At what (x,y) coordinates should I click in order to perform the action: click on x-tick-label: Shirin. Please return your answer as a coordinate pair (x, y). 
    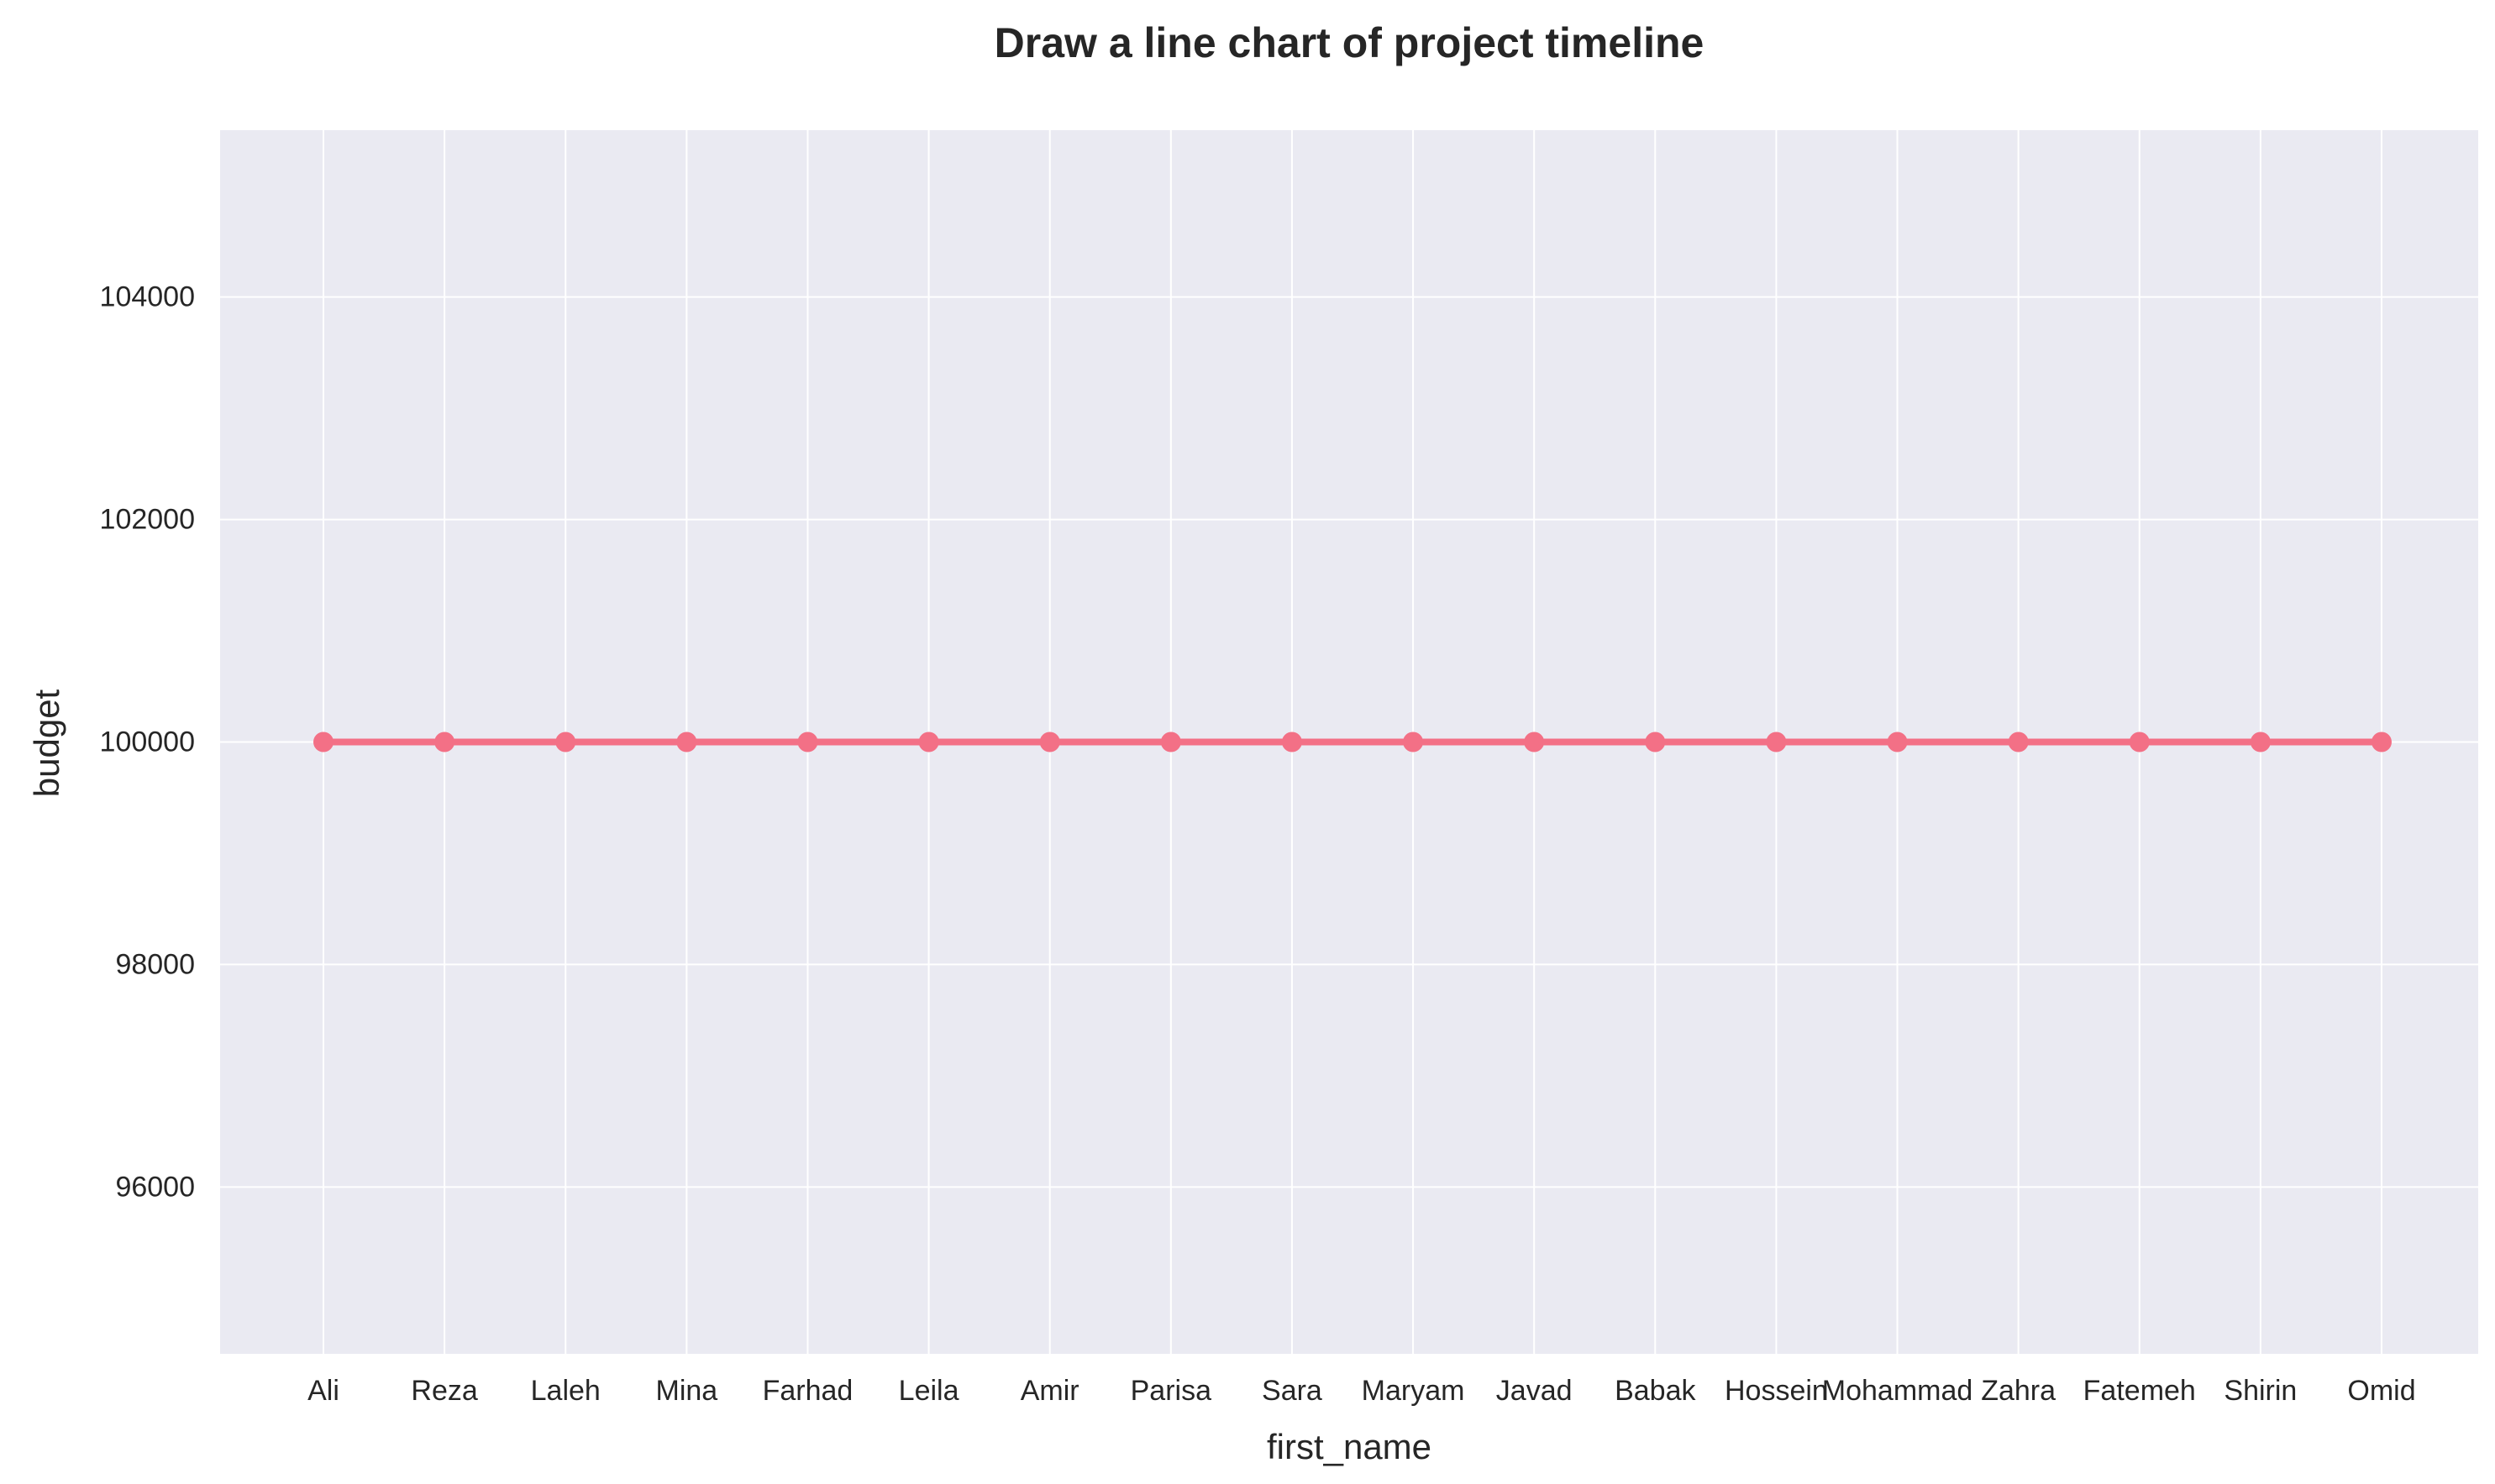
    Looking at the image, I should click on (2261, 1391).